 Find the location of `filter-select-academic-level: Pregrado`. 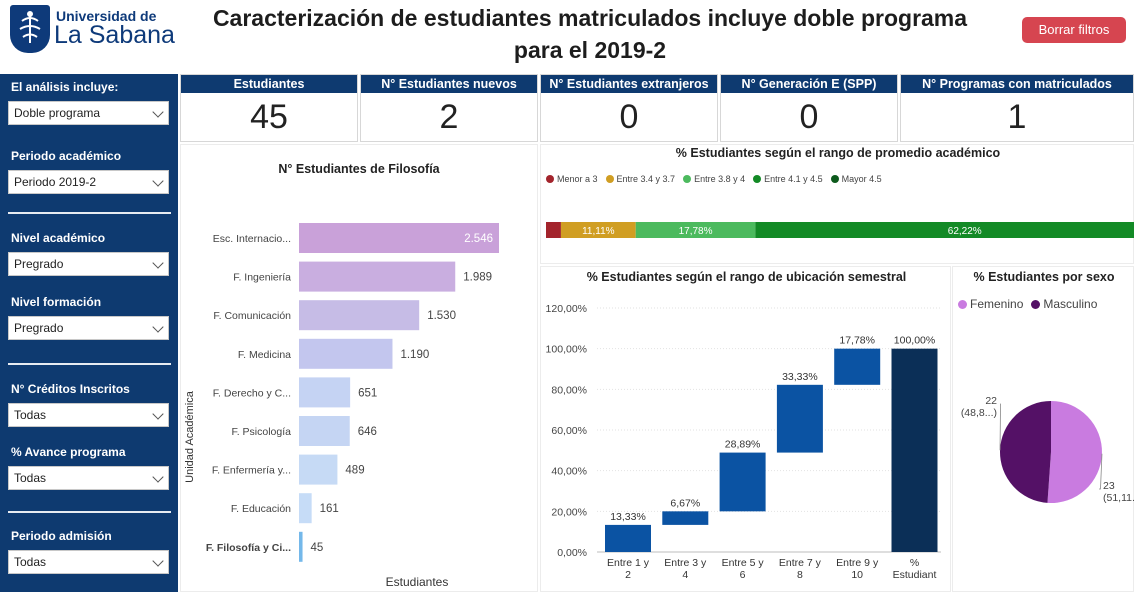

filter-select-academic-level: Pregrado is located at coordinates (88, 264).